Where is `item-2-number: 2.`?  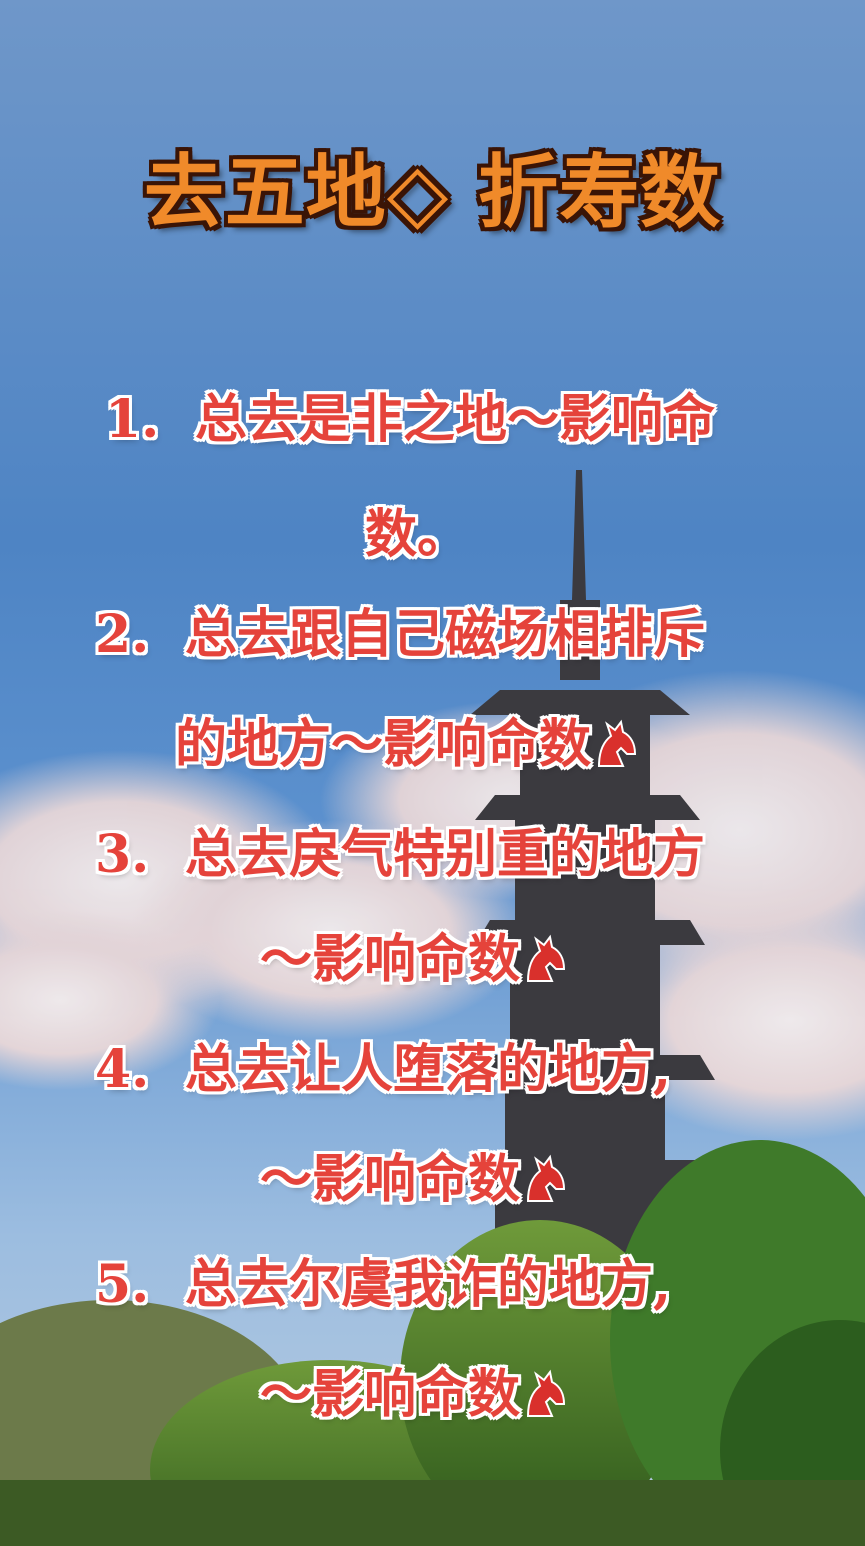 item-2-number: 2. is located at coordinates (122, 634).